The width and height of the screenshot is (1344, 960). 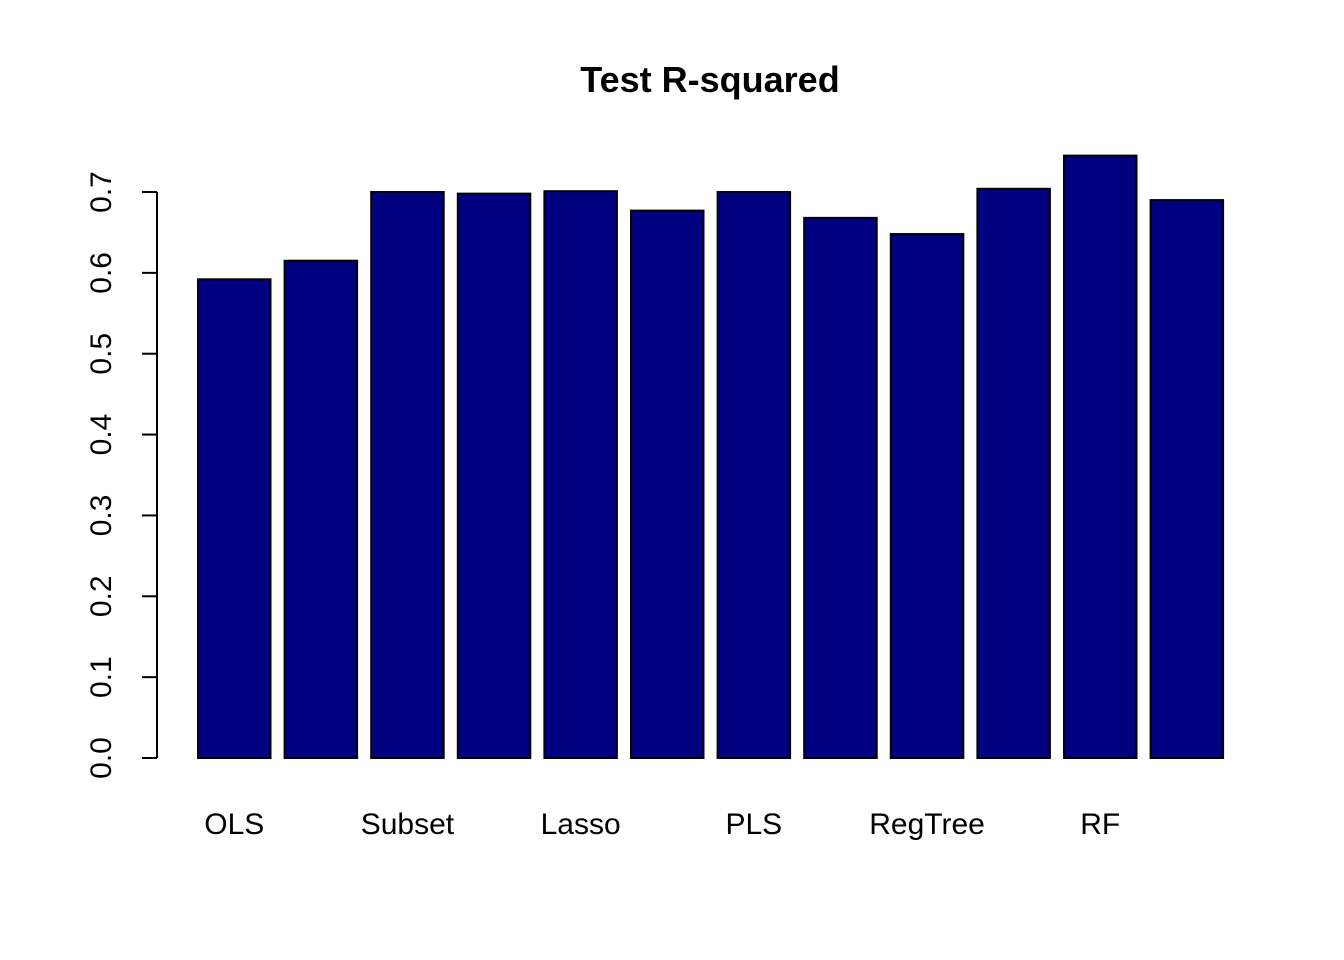 What do you see at coordinates (1100, 824) in the screenshot?
I see `x-category-label: RF` at bounding box center [1100, 824].